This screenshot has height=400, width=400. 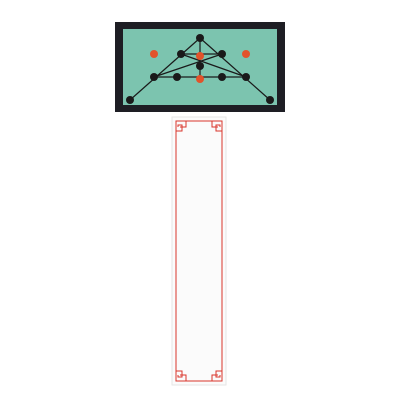 I want to click on black-pieces, so click(x=200, y=69).